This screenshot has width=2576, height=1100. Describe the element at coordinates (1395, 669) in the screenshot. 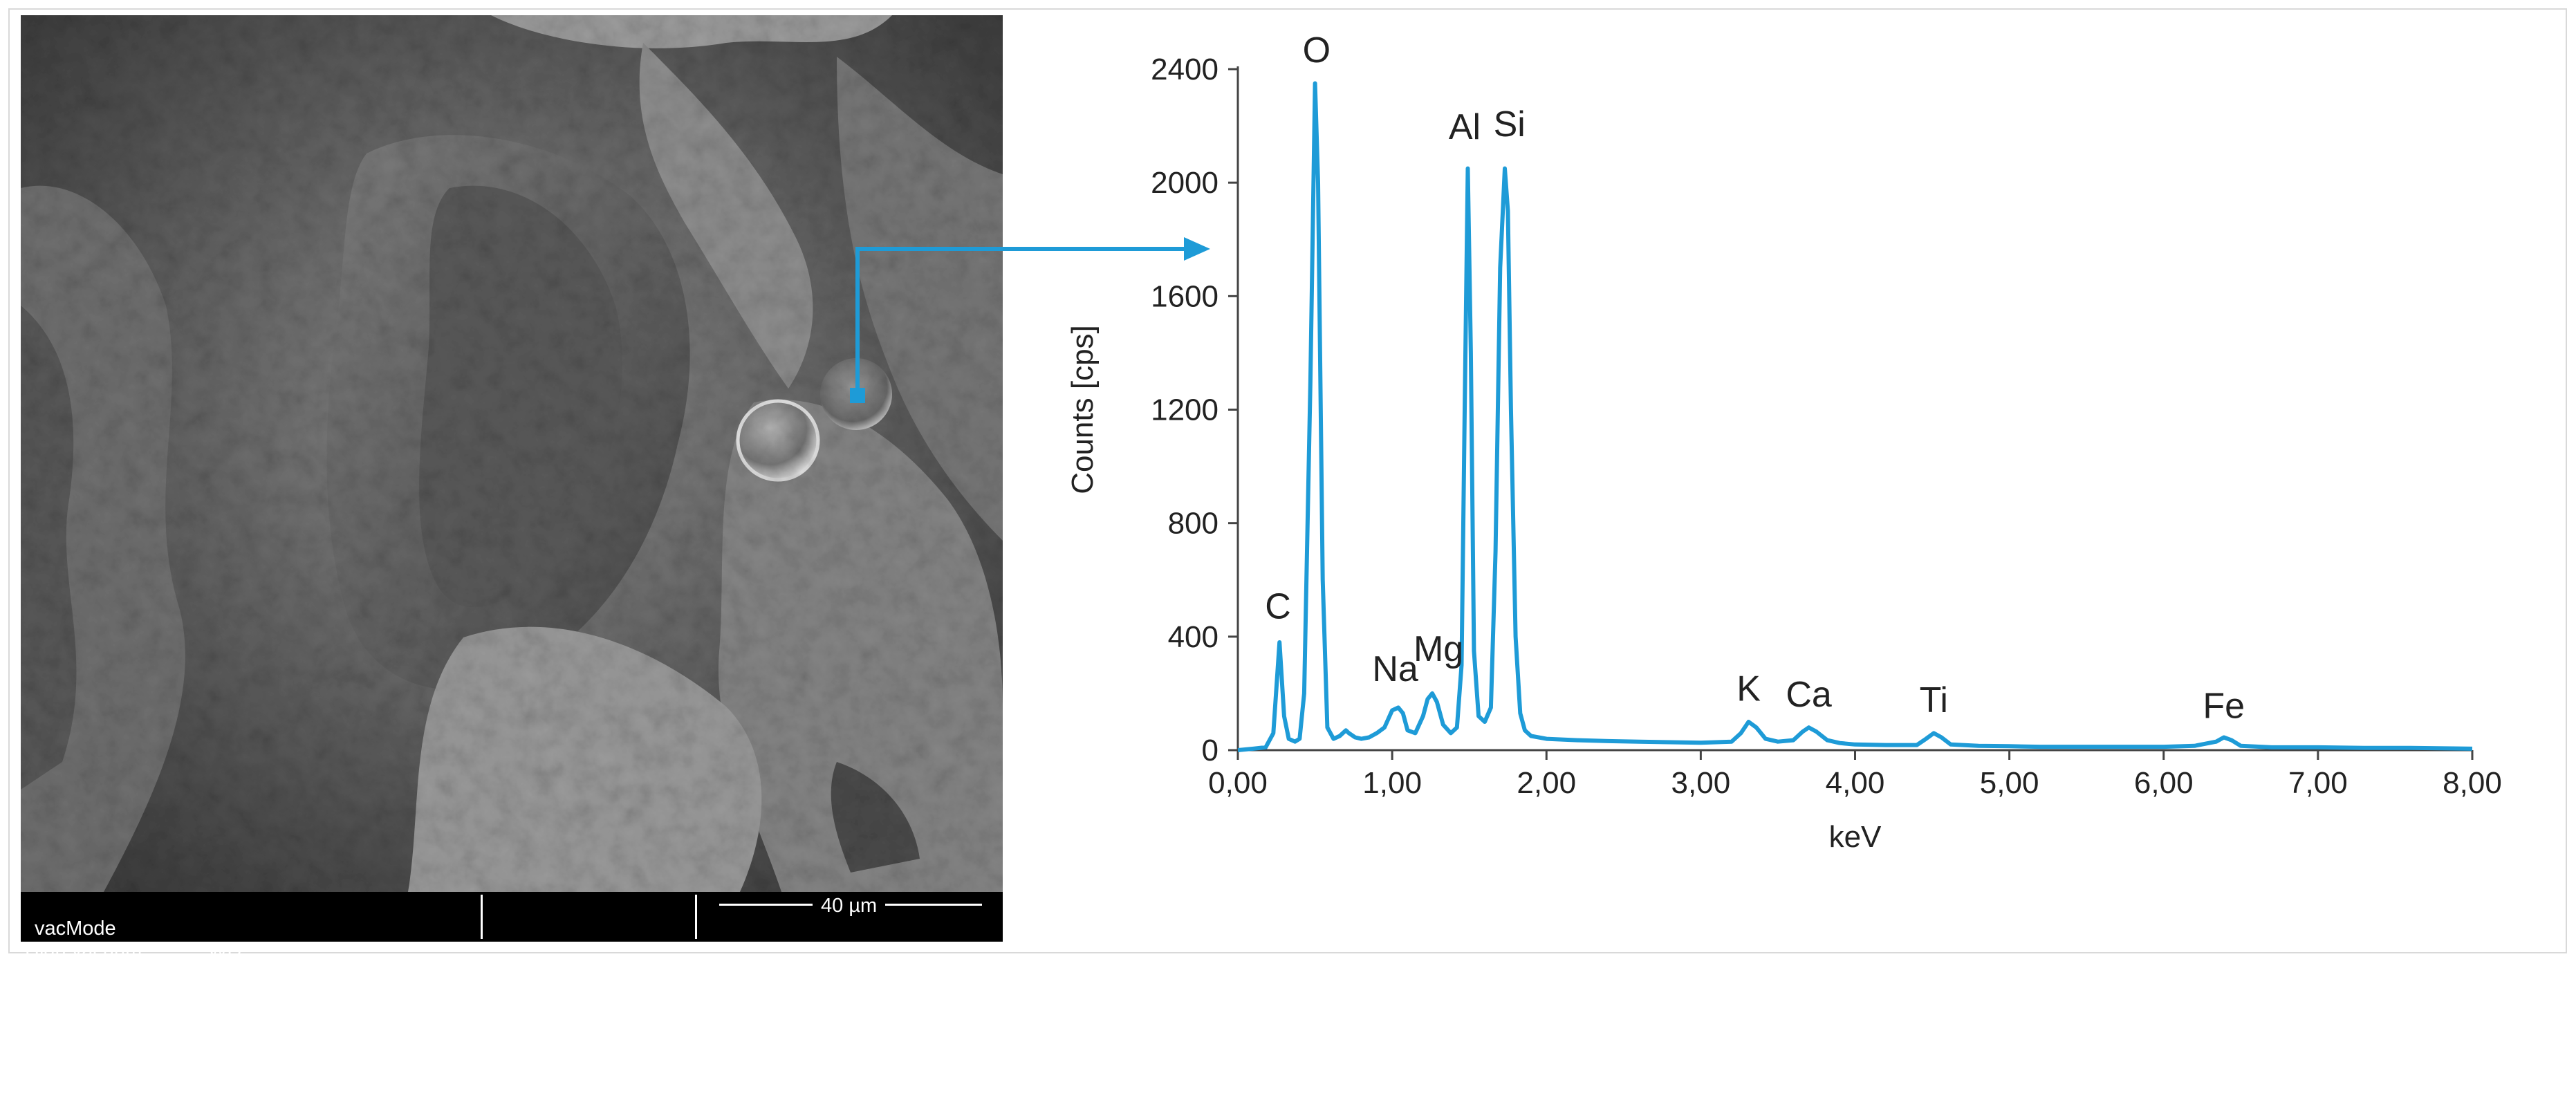

I see `peak-label-na: Na` at that location.